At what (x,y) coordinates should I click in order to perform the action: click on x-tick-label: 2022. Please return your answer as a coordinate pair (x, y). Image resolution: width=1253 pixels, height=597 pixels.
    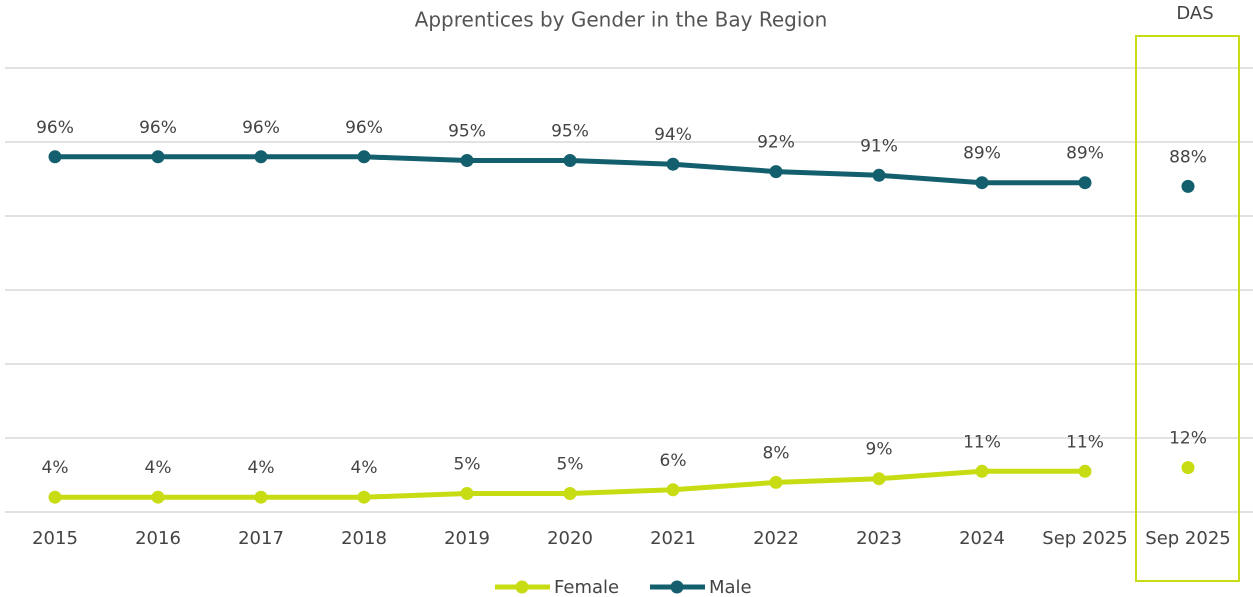
    Looking at the image, I should click on (776, 538).